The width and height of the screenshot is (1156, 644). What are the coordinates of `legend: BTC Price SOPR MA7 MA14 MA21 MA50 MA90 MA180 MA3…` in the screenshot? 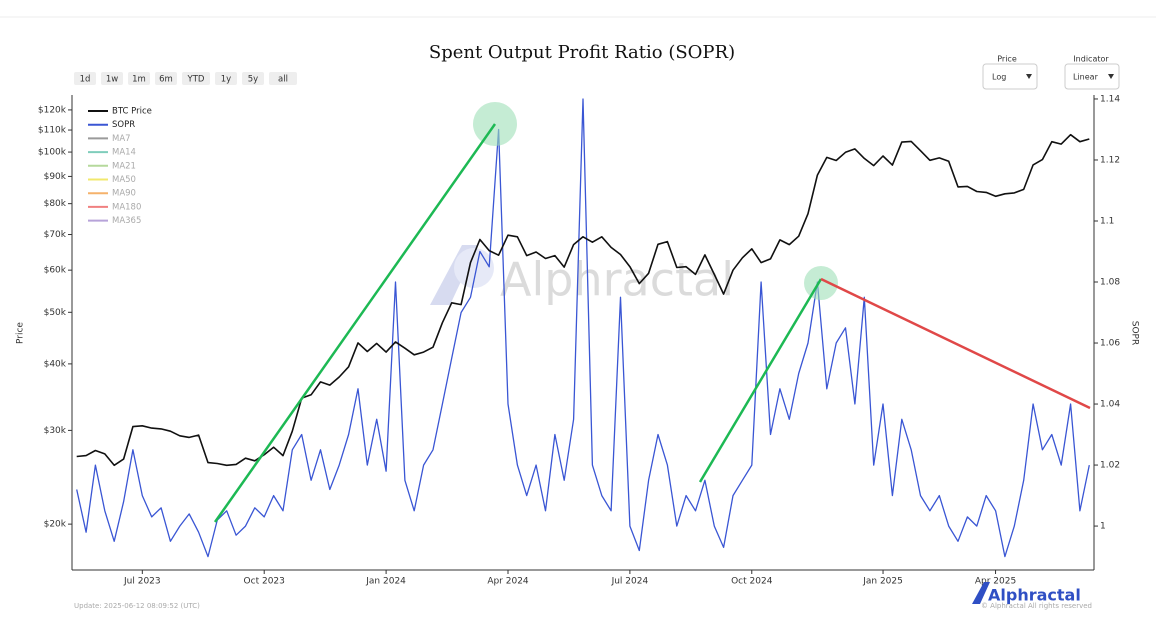 It's located at (120, 166).